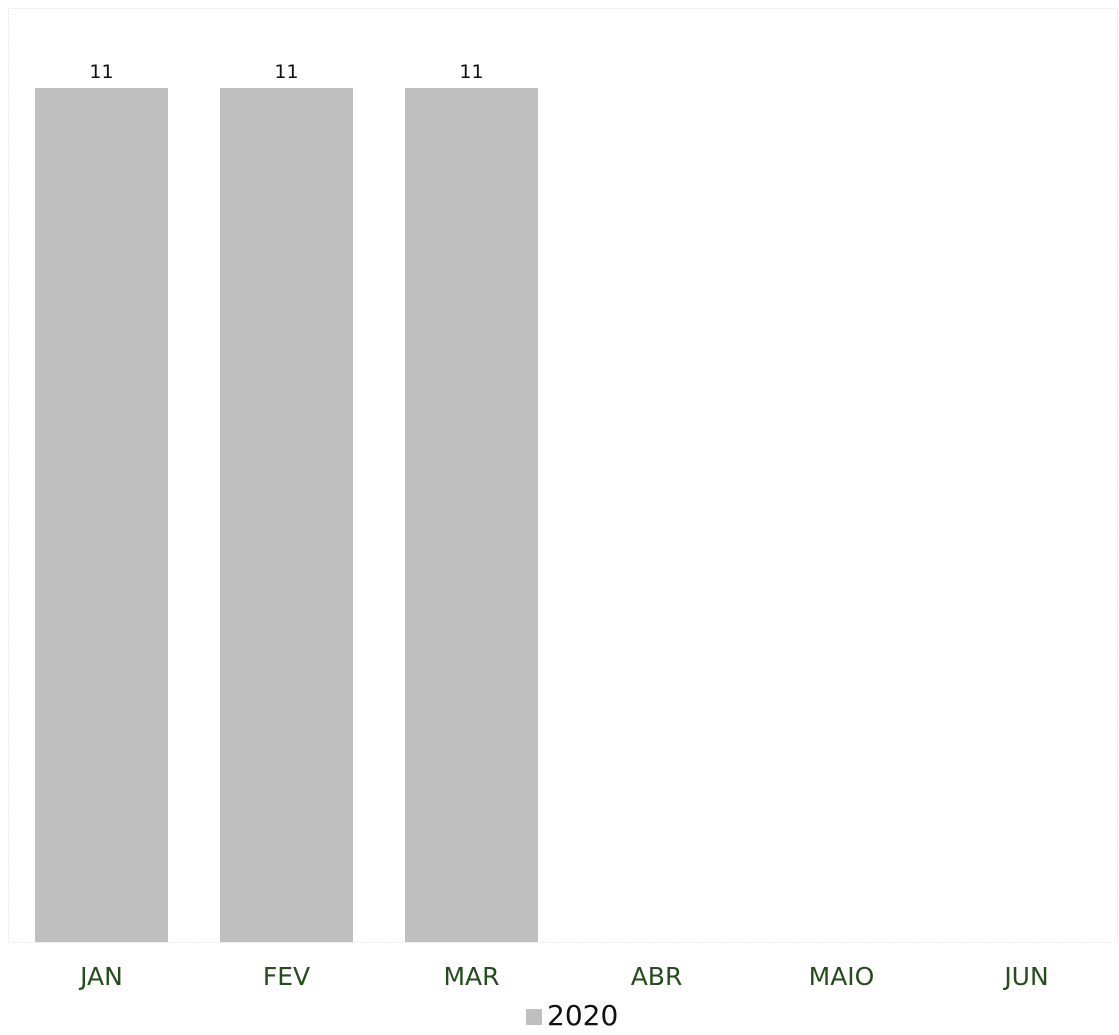  I want to click on legend-label: 2020, so click(582, 1015).